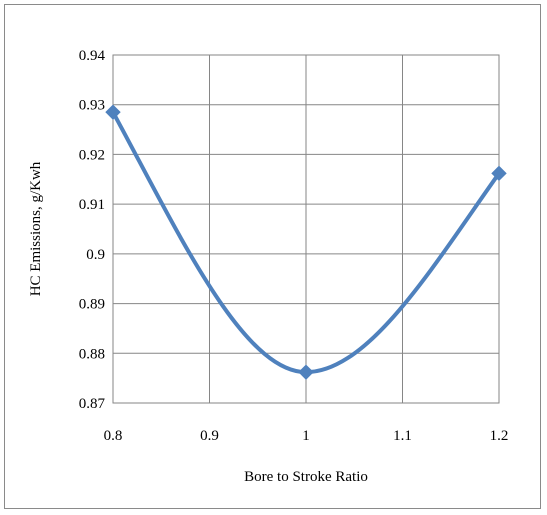 The height and width of the screenshot is (515, 547). I want to click on x-tick-label: 1.1, so click(402, 436).